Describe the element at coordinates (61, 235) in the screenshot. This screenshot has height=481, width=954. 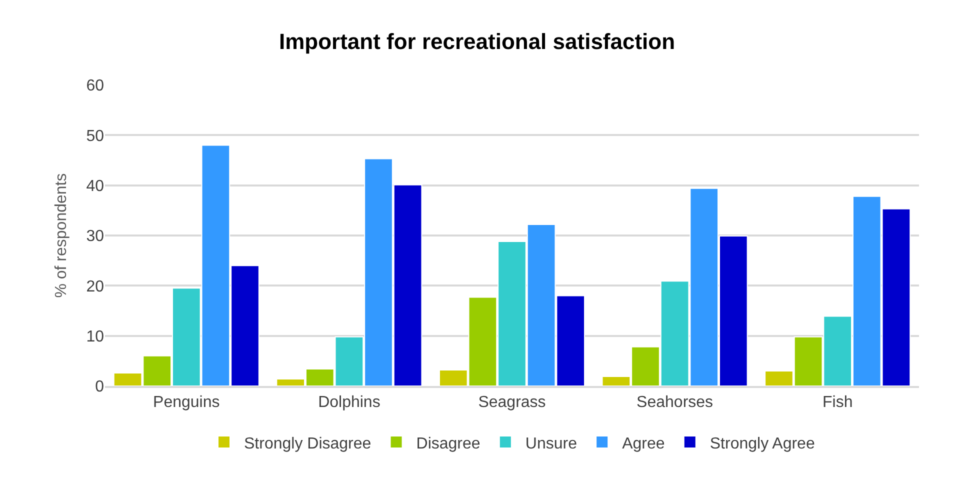
I see `y-axis-title: % of respondents` at that location.